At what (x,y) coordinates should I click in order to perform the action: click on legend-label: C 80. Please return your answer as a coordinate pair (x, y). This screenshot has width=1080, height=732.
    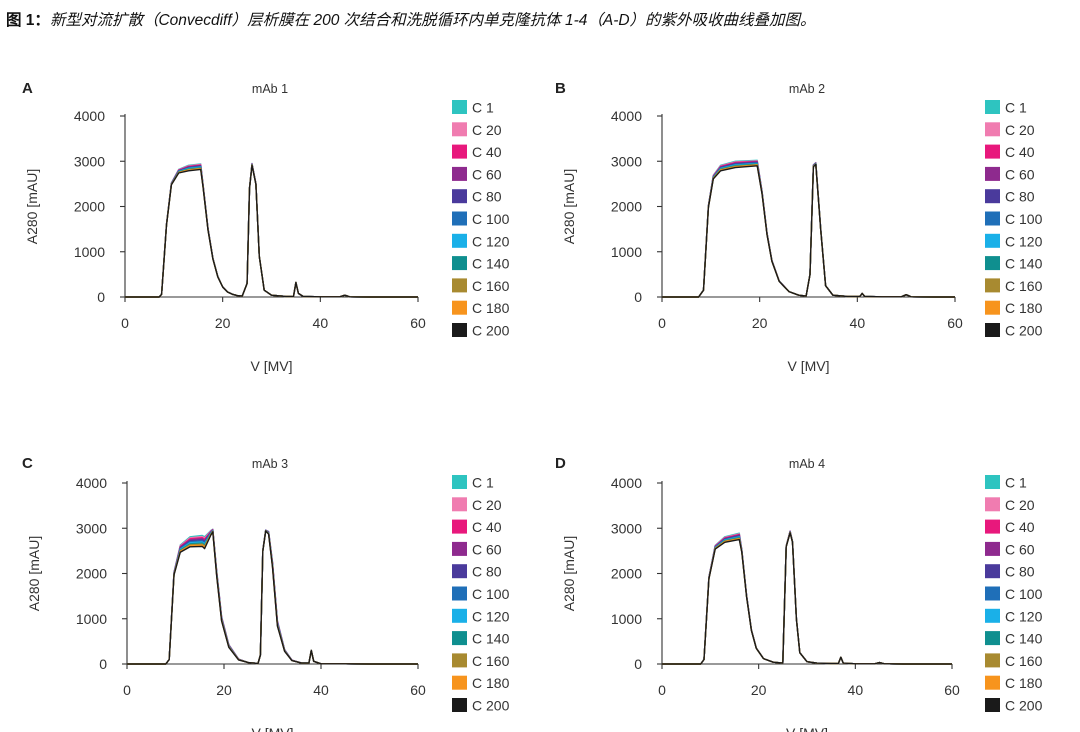
    Looking at the image, I should click on (1020, 572).